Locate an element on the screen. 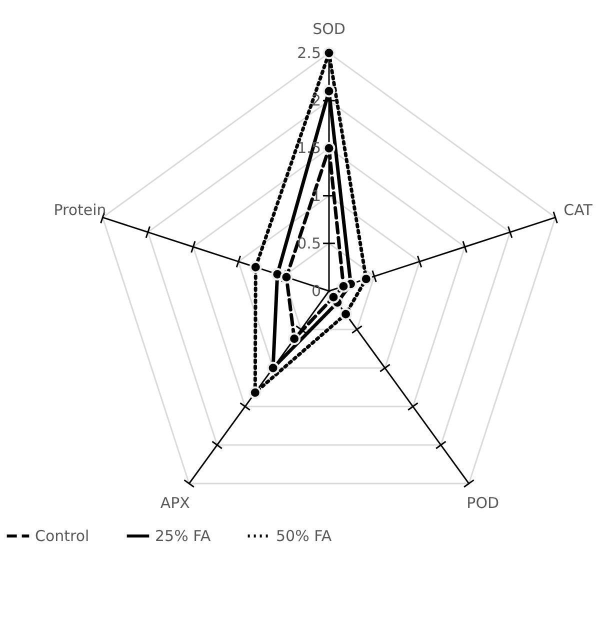 The image size is (608, 627). spoke-label: APX is located at coordinates (175, 503).